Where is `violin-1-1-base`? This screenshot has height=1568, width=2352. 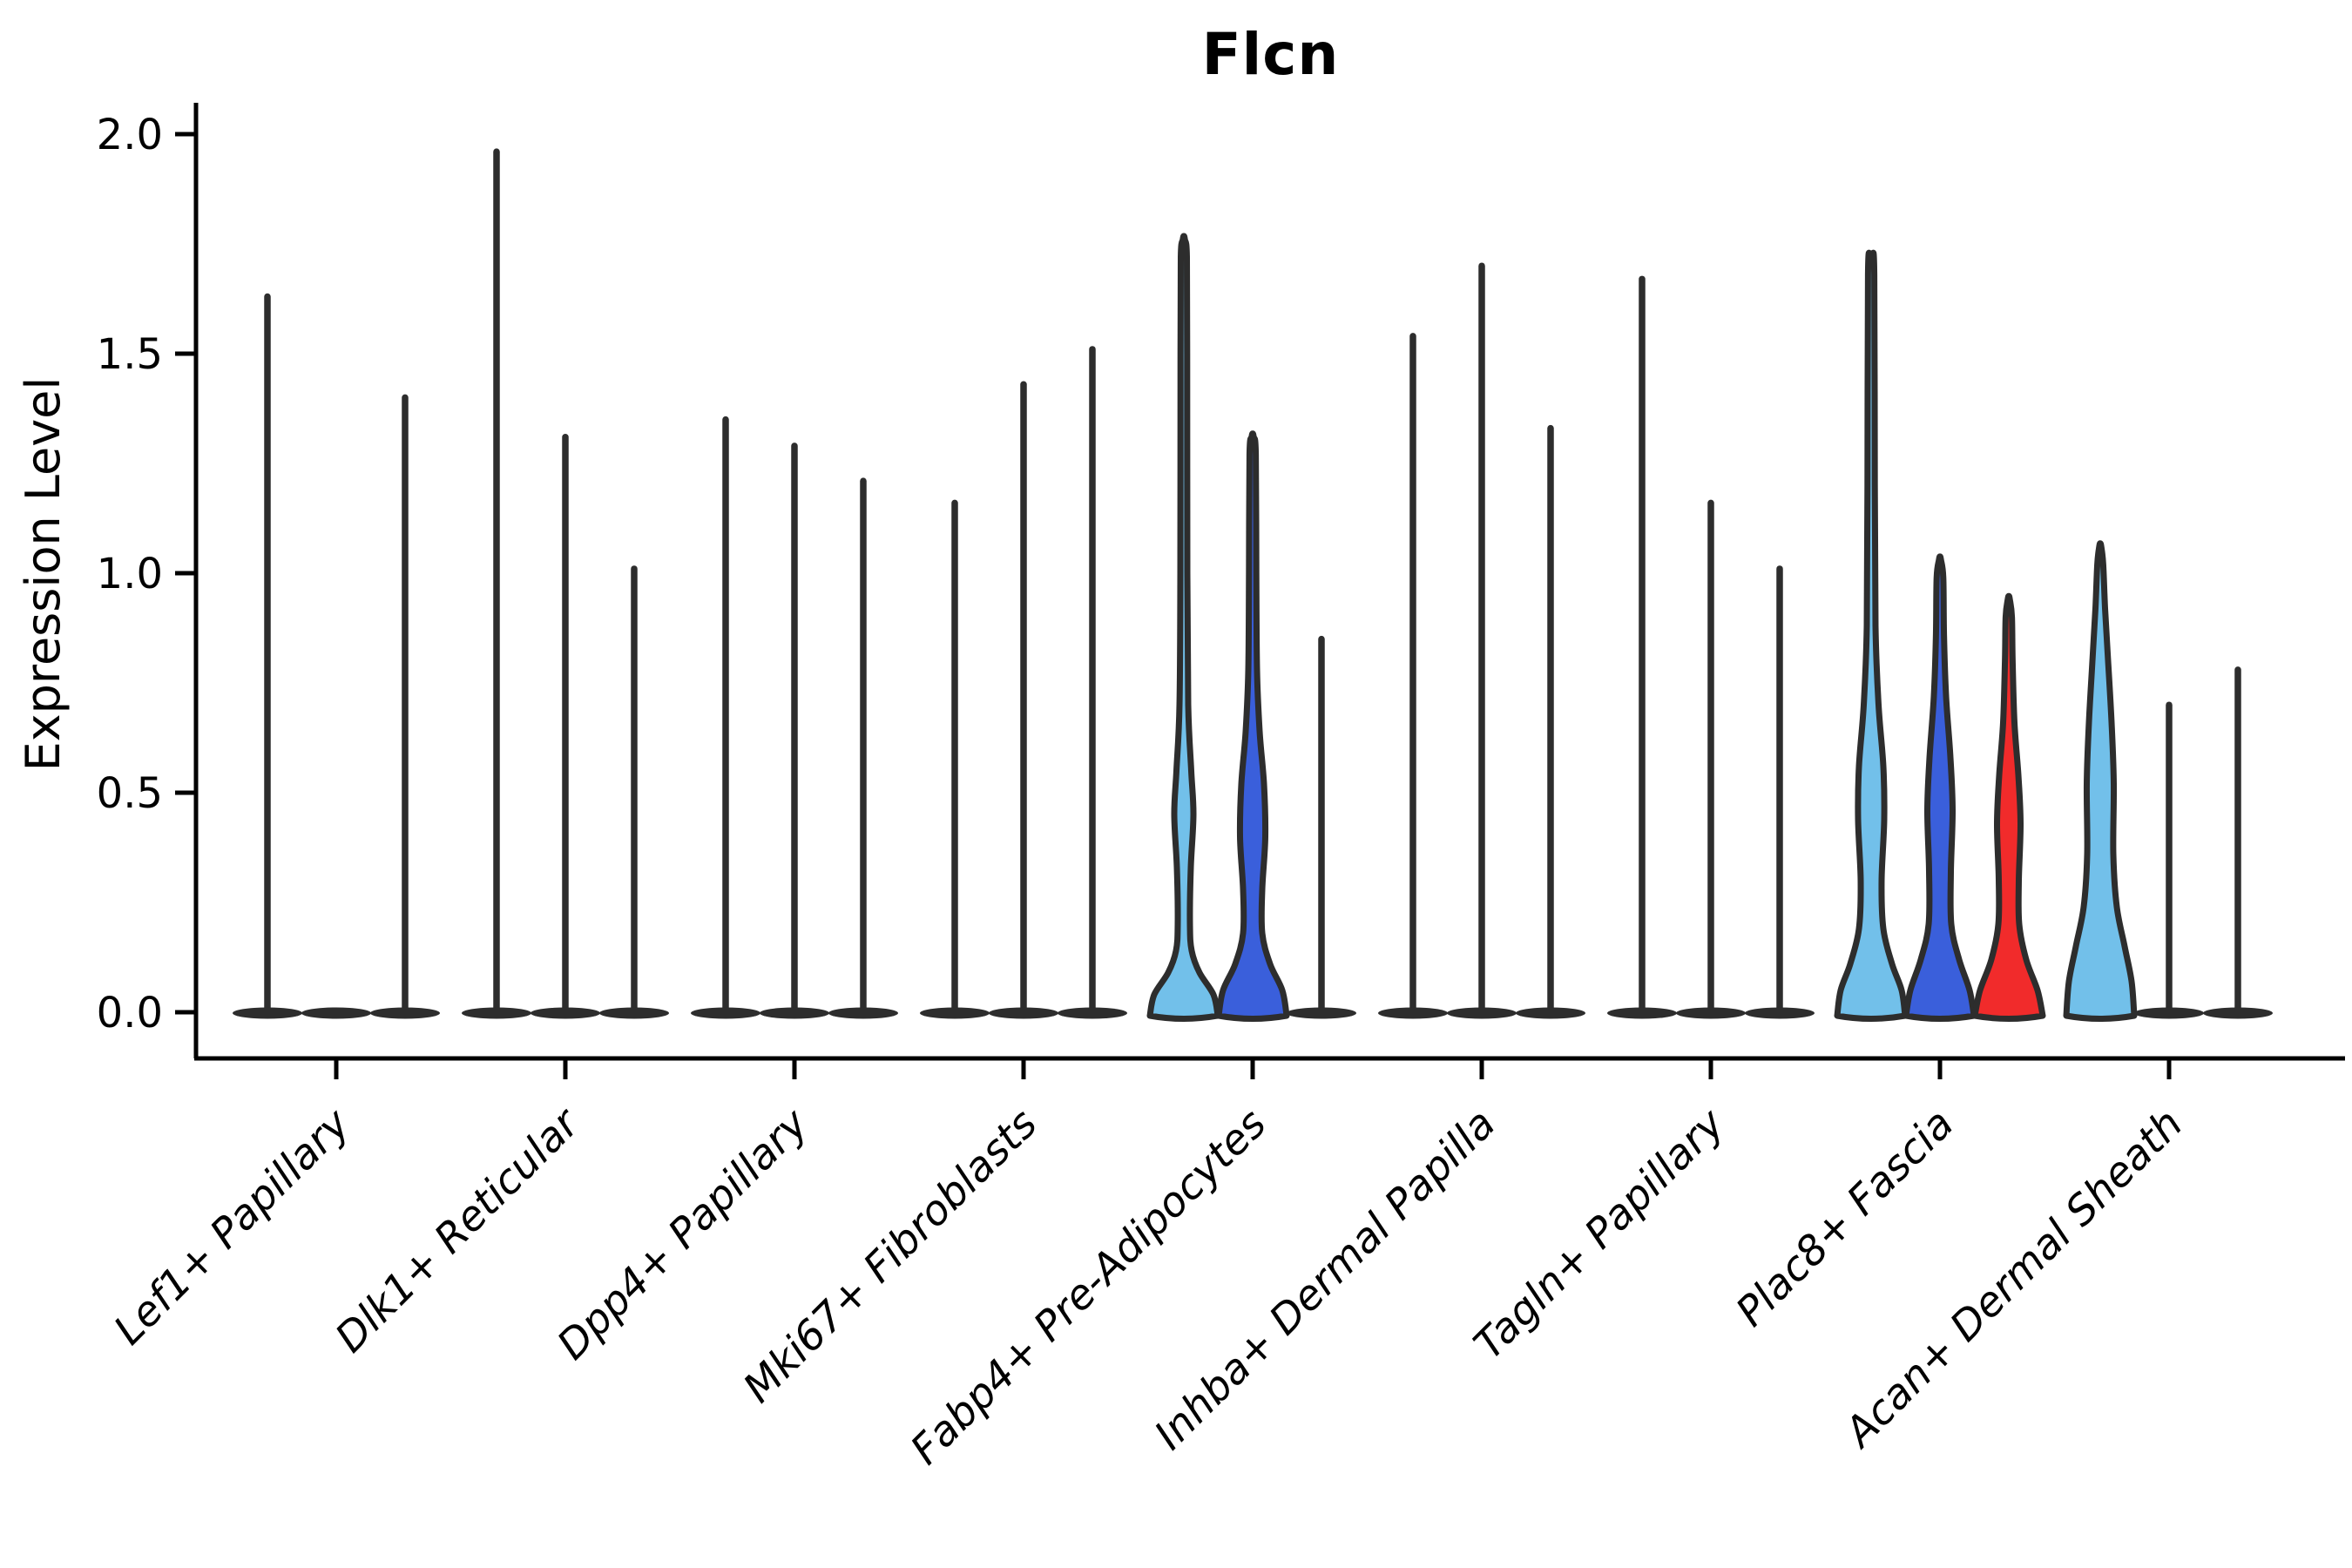 violin-1-1-base is located at coordinates (267, 1013).